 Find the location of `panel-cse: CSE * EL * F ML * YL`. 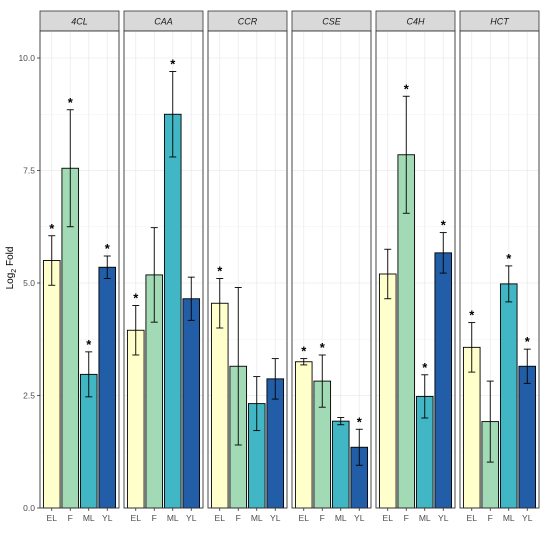

panel-cse: CSE * EL * F ML * YL is located at coordinates (331, 266).